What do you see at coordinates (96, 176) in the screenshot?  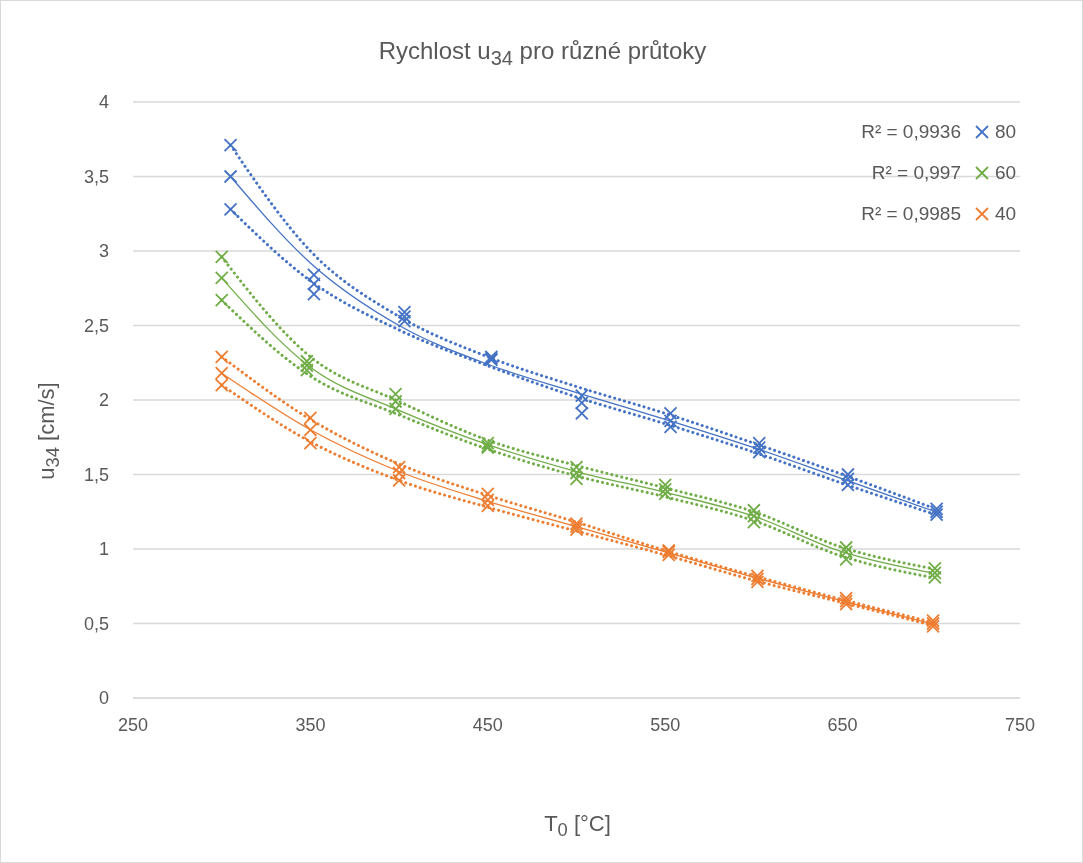 I see `y-tick-label: 3,5` at bounding box center [96, 176].